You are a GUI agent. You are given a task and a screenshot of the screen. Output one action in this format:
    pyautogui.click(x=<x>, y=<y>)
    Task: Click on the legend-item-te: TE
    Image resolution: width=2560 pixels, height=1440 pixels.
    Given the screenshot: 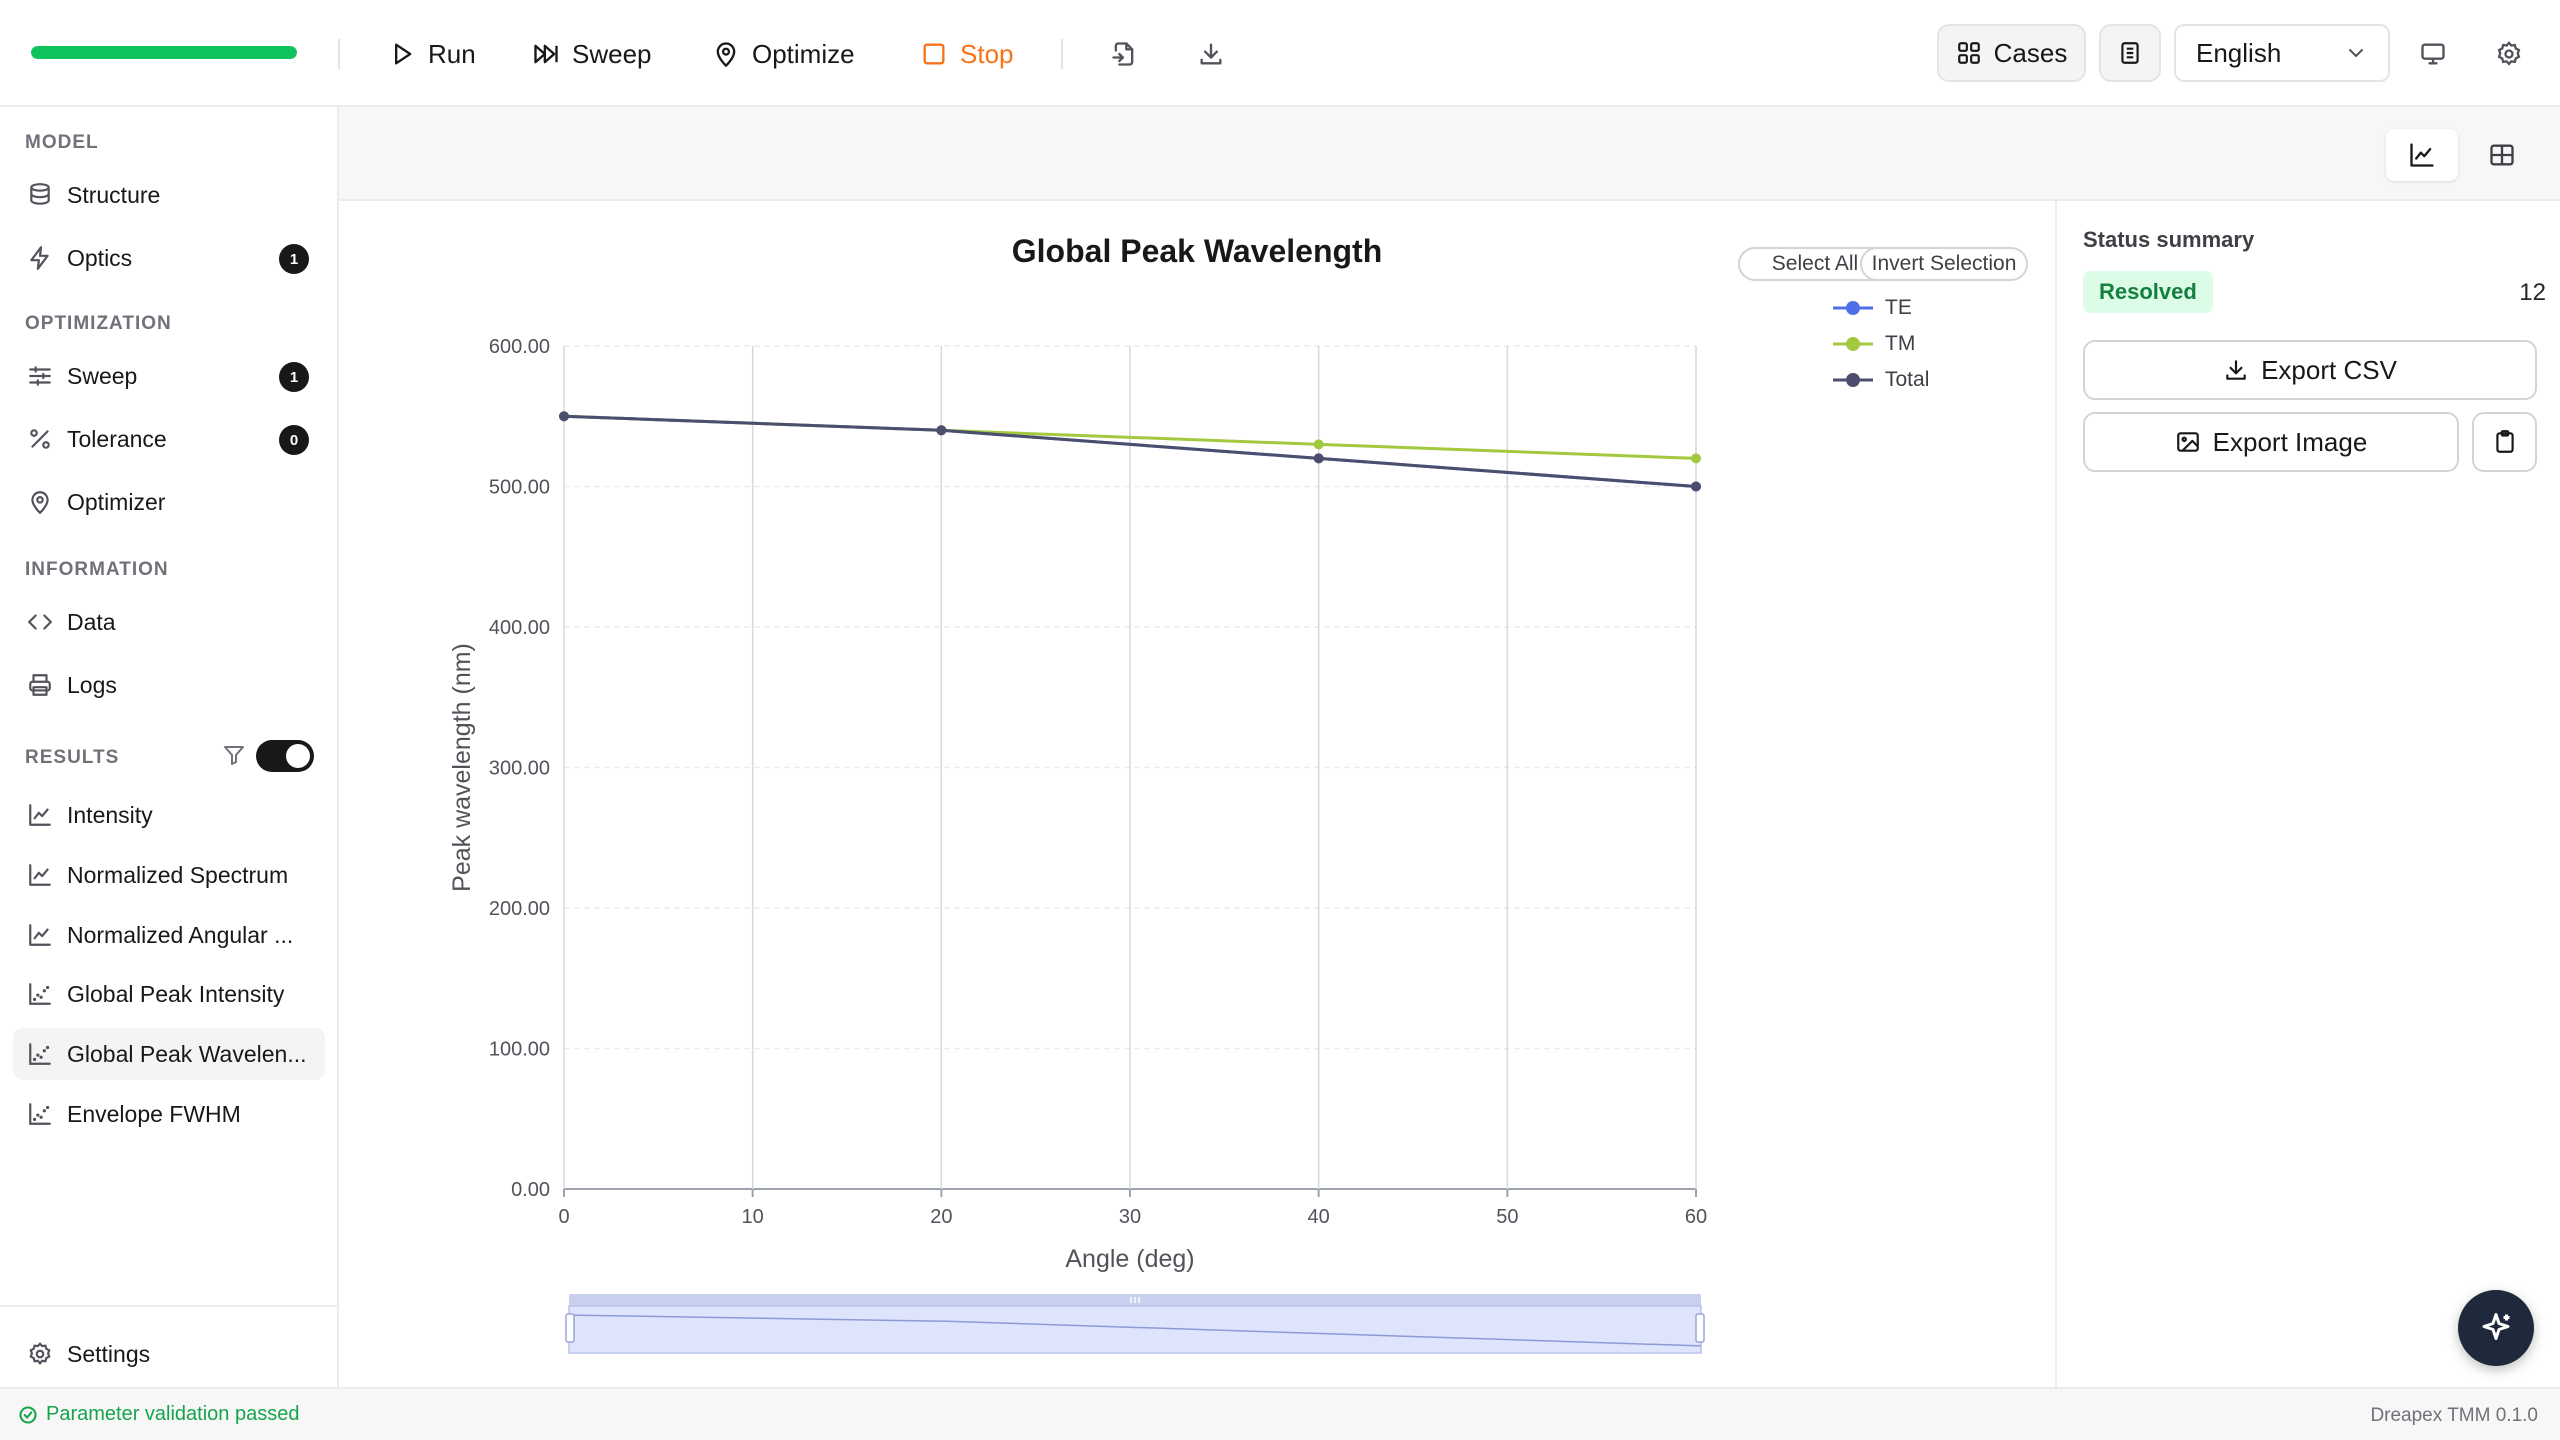 What is the action you would take?
    pyautogui.click(x=1872, y=308)
    